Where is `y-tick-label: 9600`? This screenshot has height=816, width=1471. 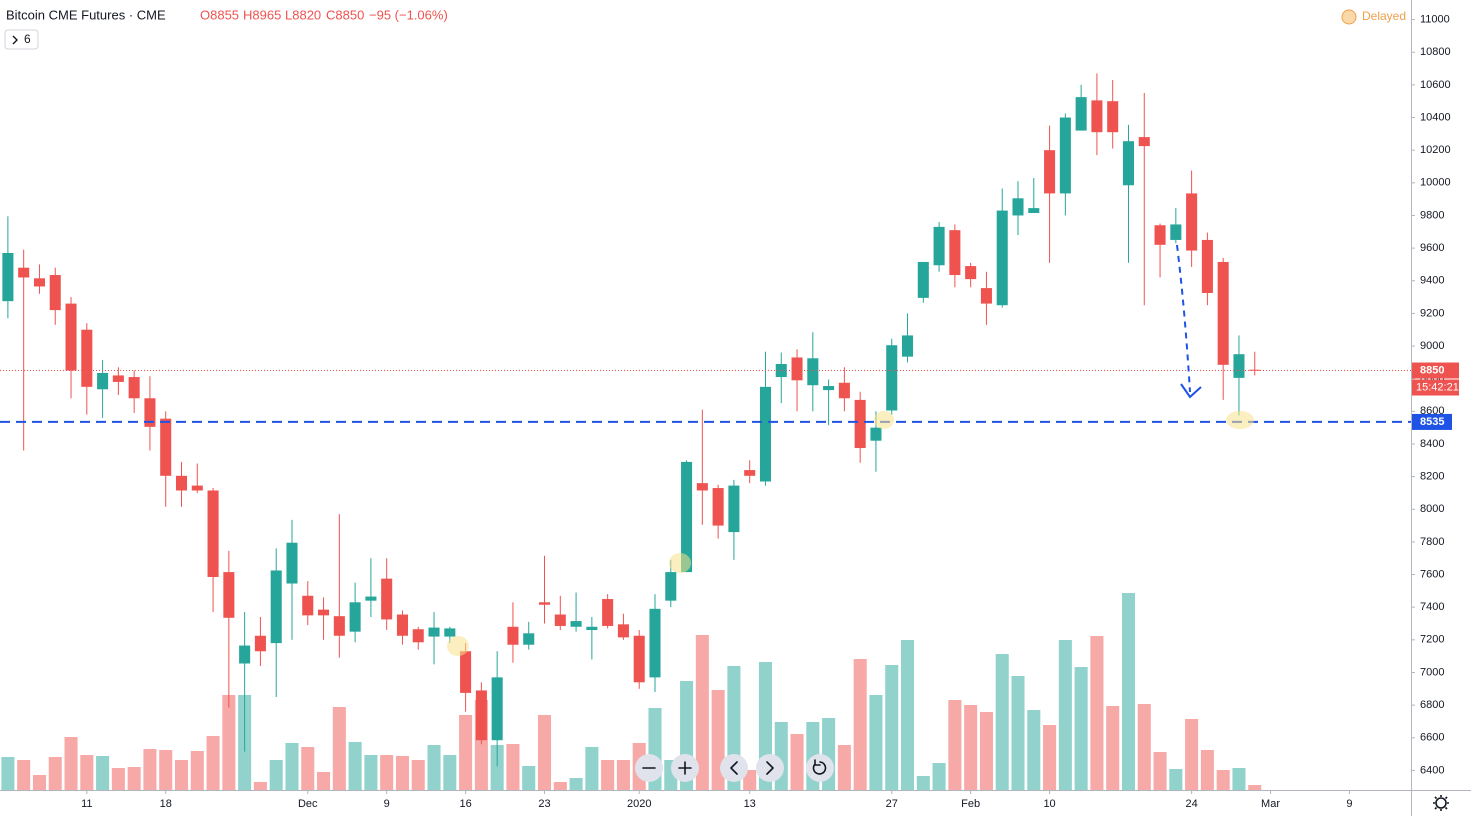 y-tick-label: 9600 is located at coordinates (1432, 248).